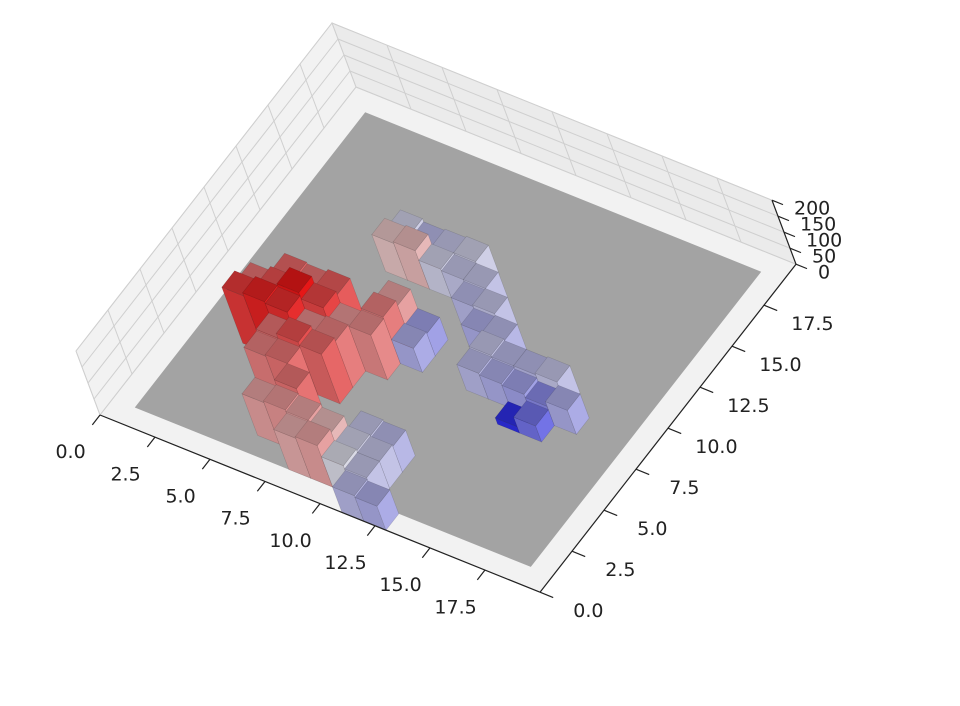 Image resolution: width=960 pixels, height=706 pixels. What do you see at coordinates (235, 519) in the screenshot?
I see `x-tick-label: 7.5` at bounding box center [235, 519].